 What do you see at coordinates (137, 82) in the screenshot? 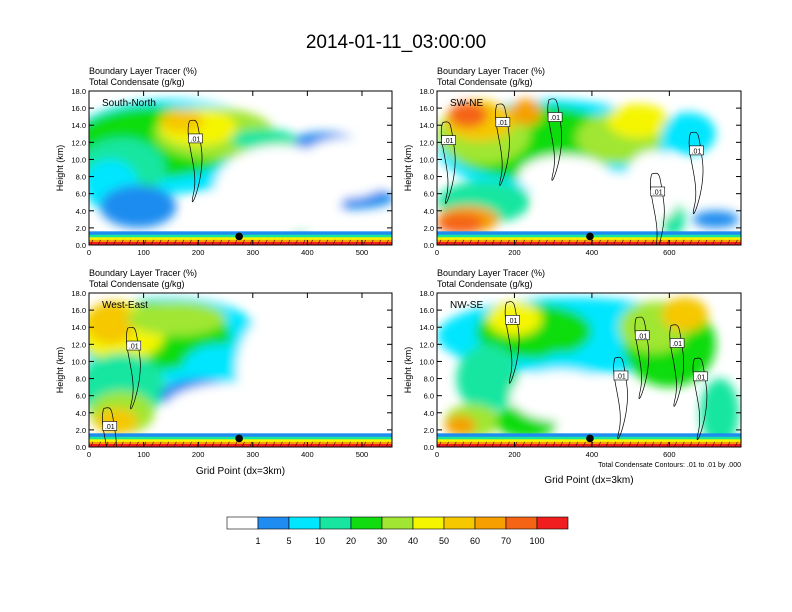
I see `panel-header-line: Total Condensate (g/kg)` at bounding box center [137, 82].